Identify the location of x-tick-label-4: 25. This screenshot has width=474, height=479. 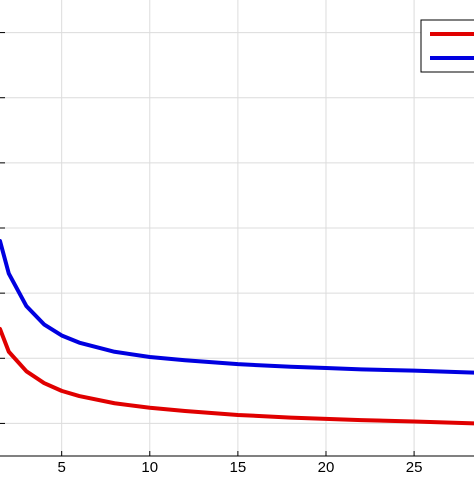
(414, 466).